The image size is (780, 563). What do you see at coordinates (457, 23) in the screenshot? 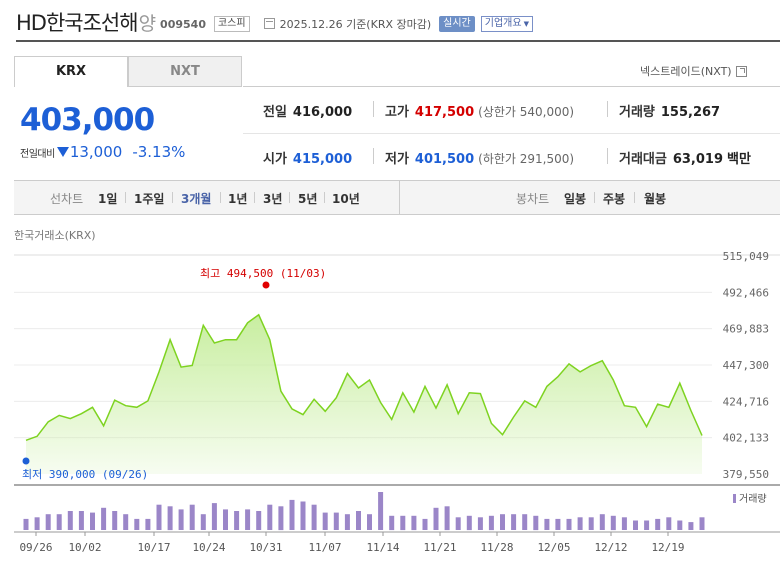
I see `realtime-button: 실시간` at bounding box center [457, 23].